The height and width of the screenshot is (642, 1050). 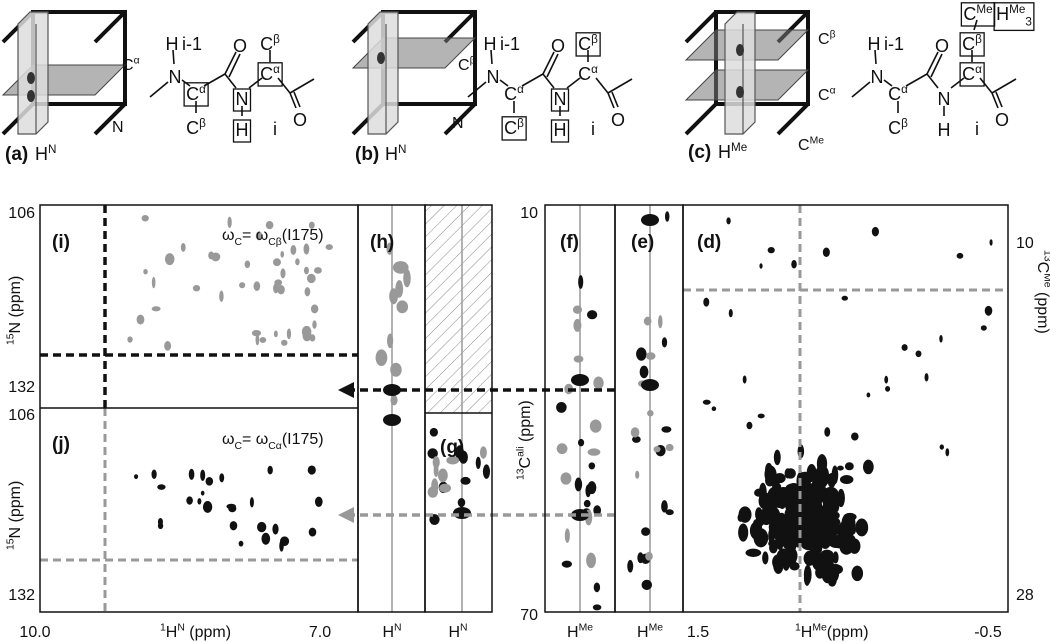 I want to click on atom: i, so click(x=275, y=129).